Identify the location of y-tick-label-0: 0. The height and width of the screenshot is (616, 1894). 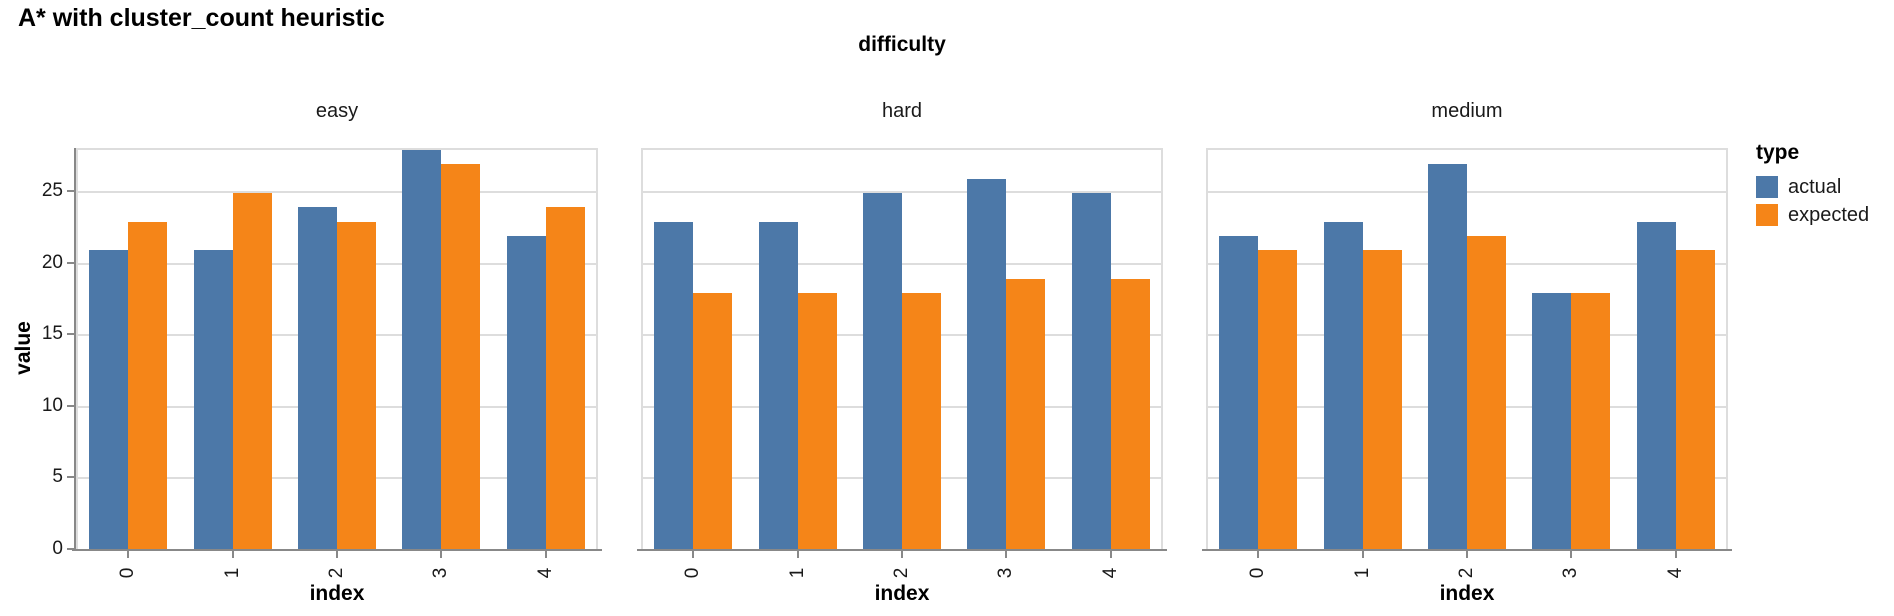
(57, 548).